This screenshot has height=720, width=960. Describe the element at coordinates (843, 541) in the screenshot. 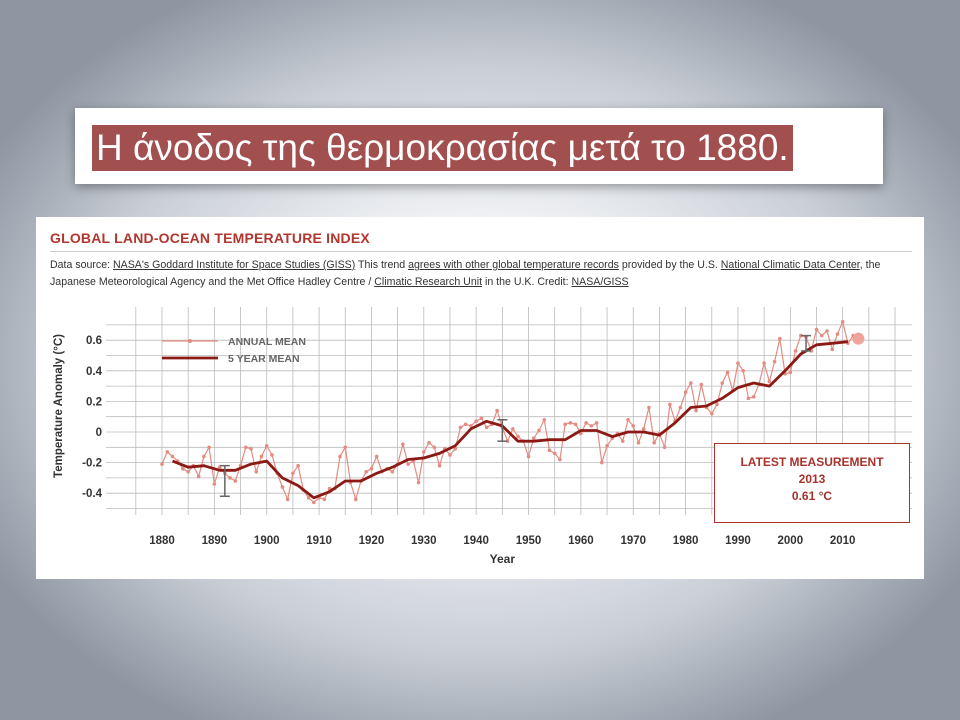

I see `x-tick-label: 2010` at that location.